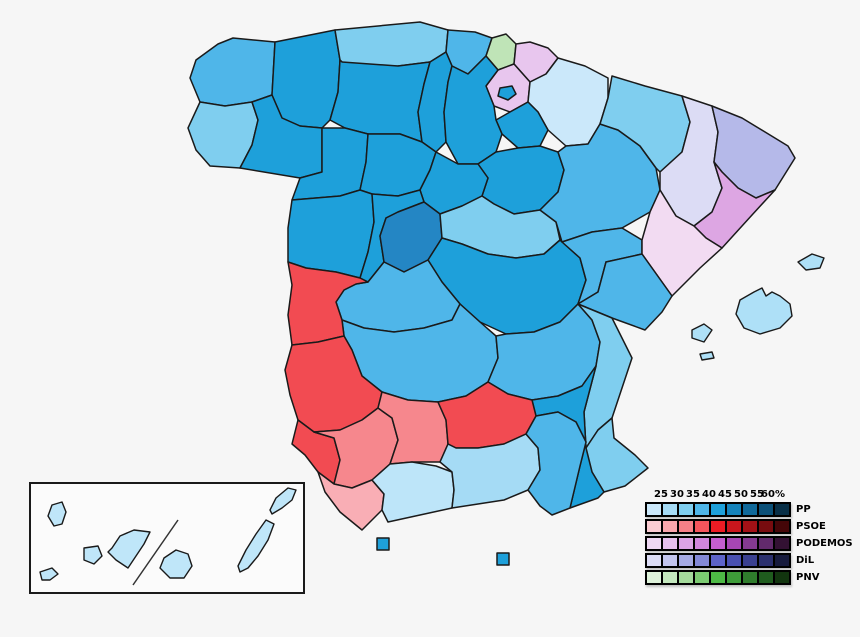 Image resolution: width=860 pixels, height=637 pixels. I want to click on island-ibiza, so click(702, 333).